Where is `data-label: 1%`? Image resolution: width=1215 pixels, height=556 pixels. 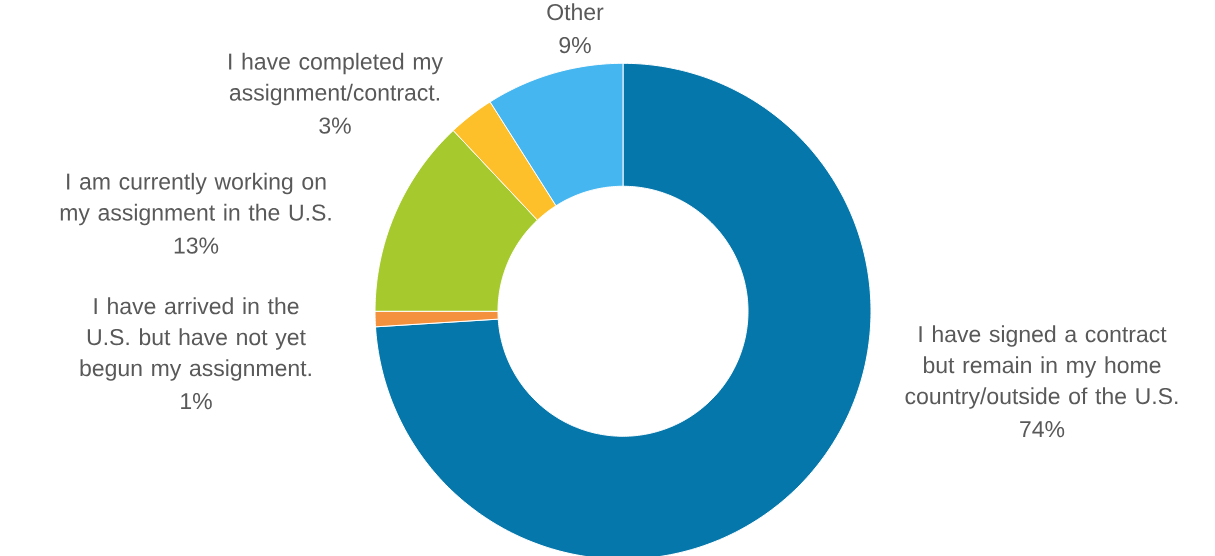 data-label: 1% is located at coordinates (196, 401).